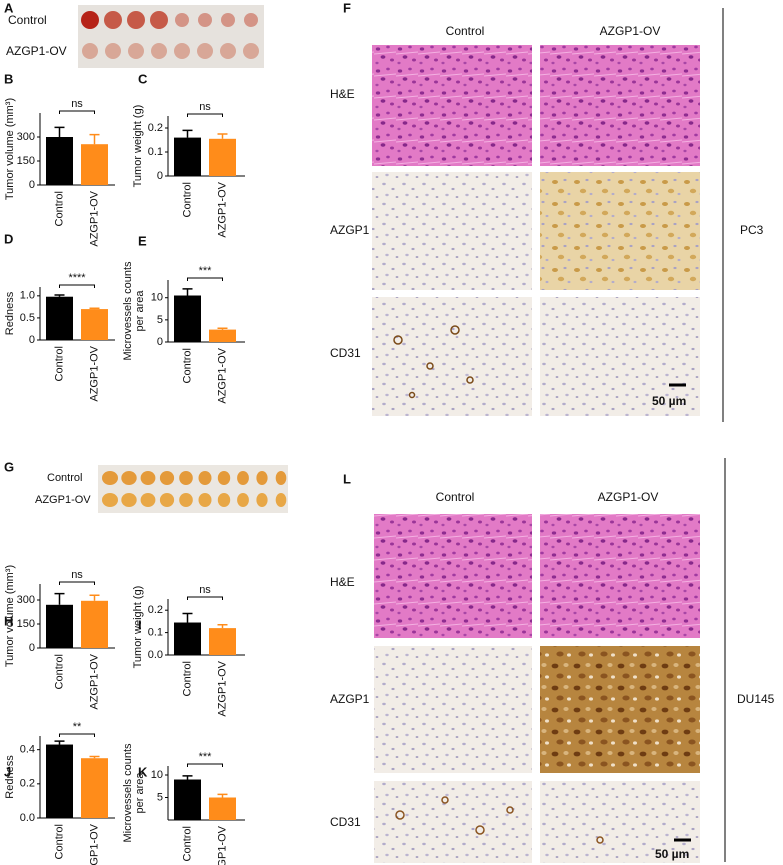  Describe the element at coordinates (756, 699) in the screenshot. I see `cell-line-label: DU145` at that location.